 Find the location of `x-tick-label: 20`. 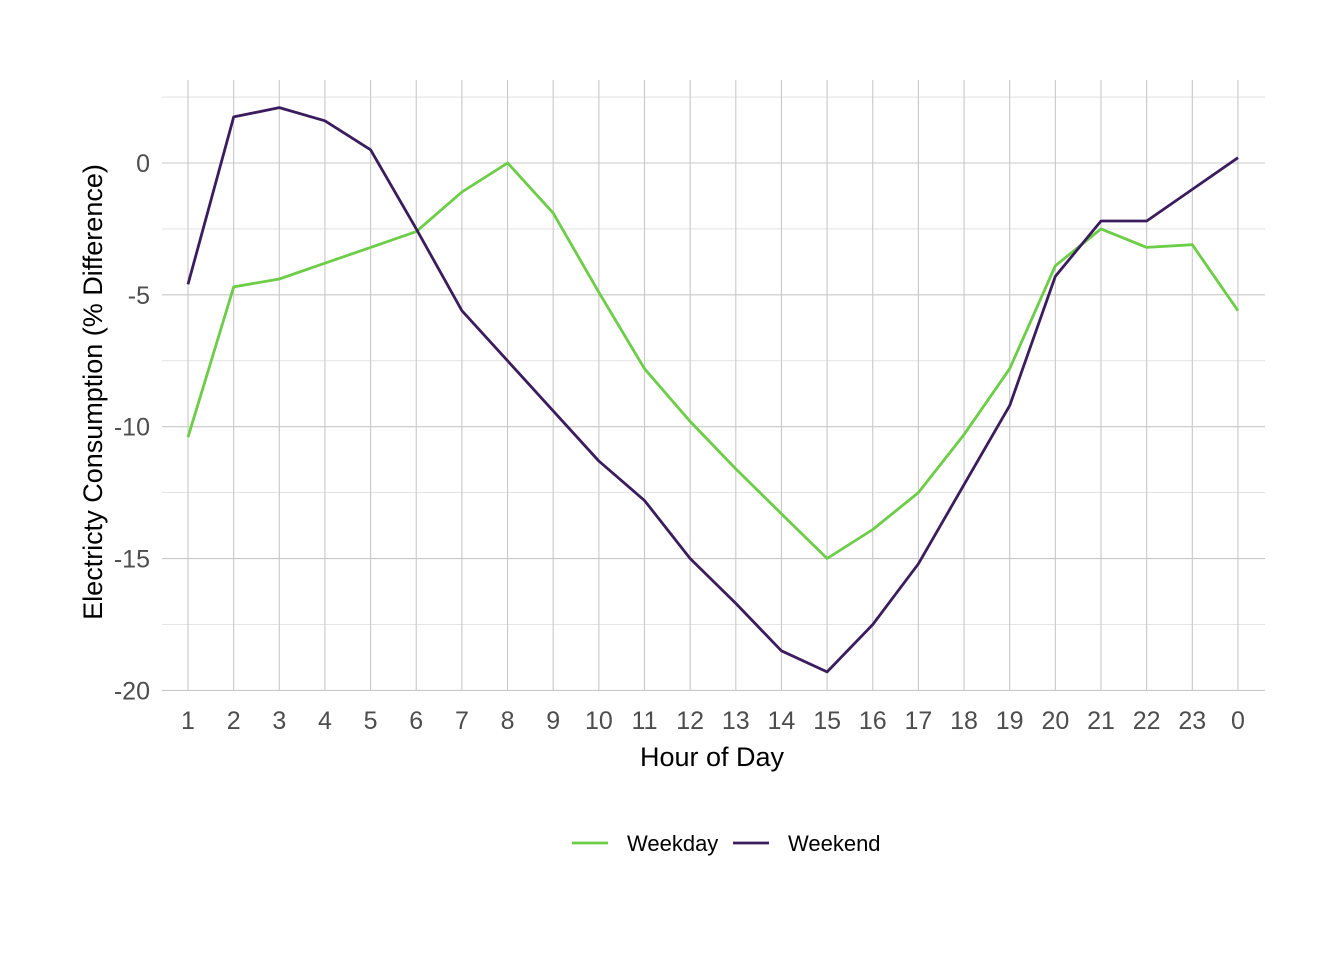

x-tick-label: 20 is located at coordinates (1055, 721).